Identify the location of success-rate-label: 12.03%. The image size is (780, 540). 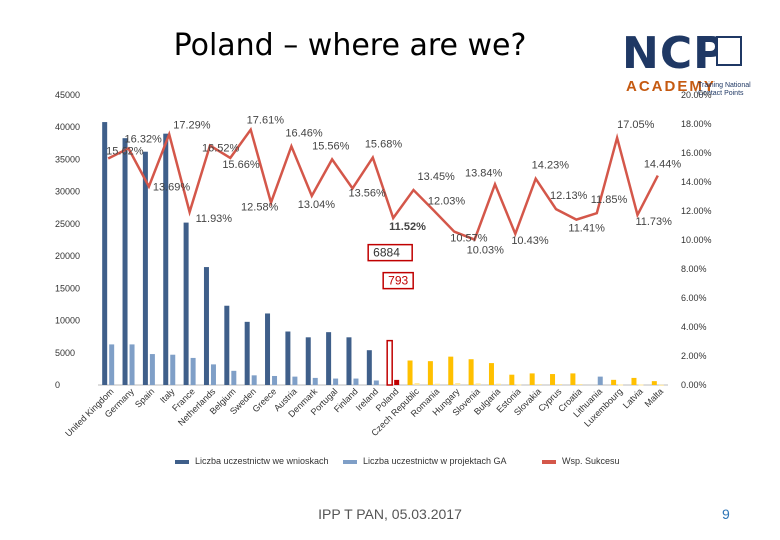
(447, 202).